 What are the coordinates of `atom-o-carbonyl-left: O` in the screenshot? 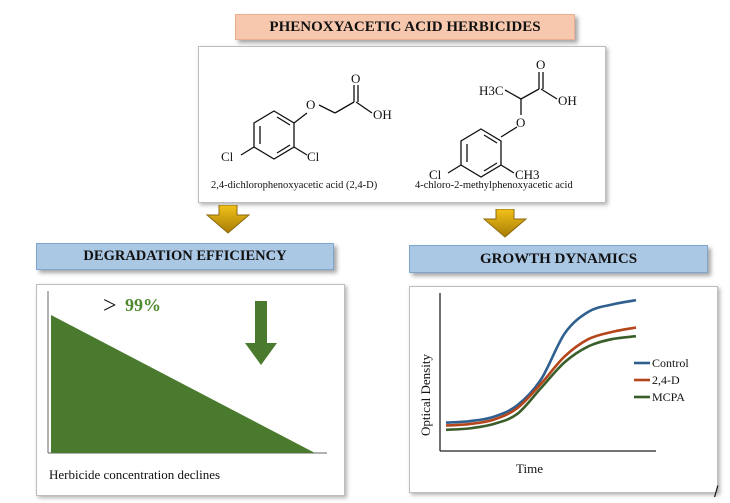 It's located at (355, 78).